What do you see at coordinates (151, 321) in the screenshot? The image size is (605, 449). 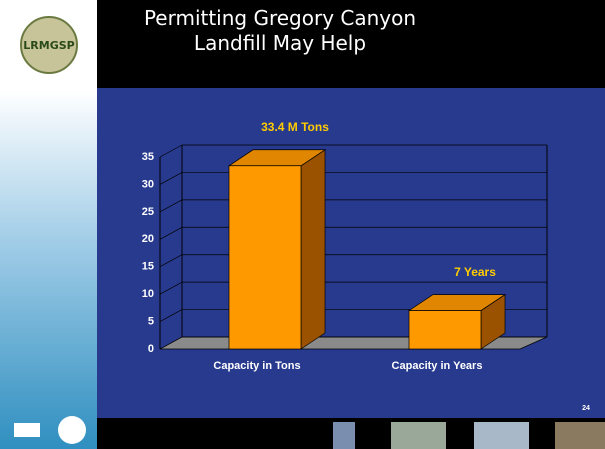 I see `y-tick-label: 5` at bounding box center [151, 321].